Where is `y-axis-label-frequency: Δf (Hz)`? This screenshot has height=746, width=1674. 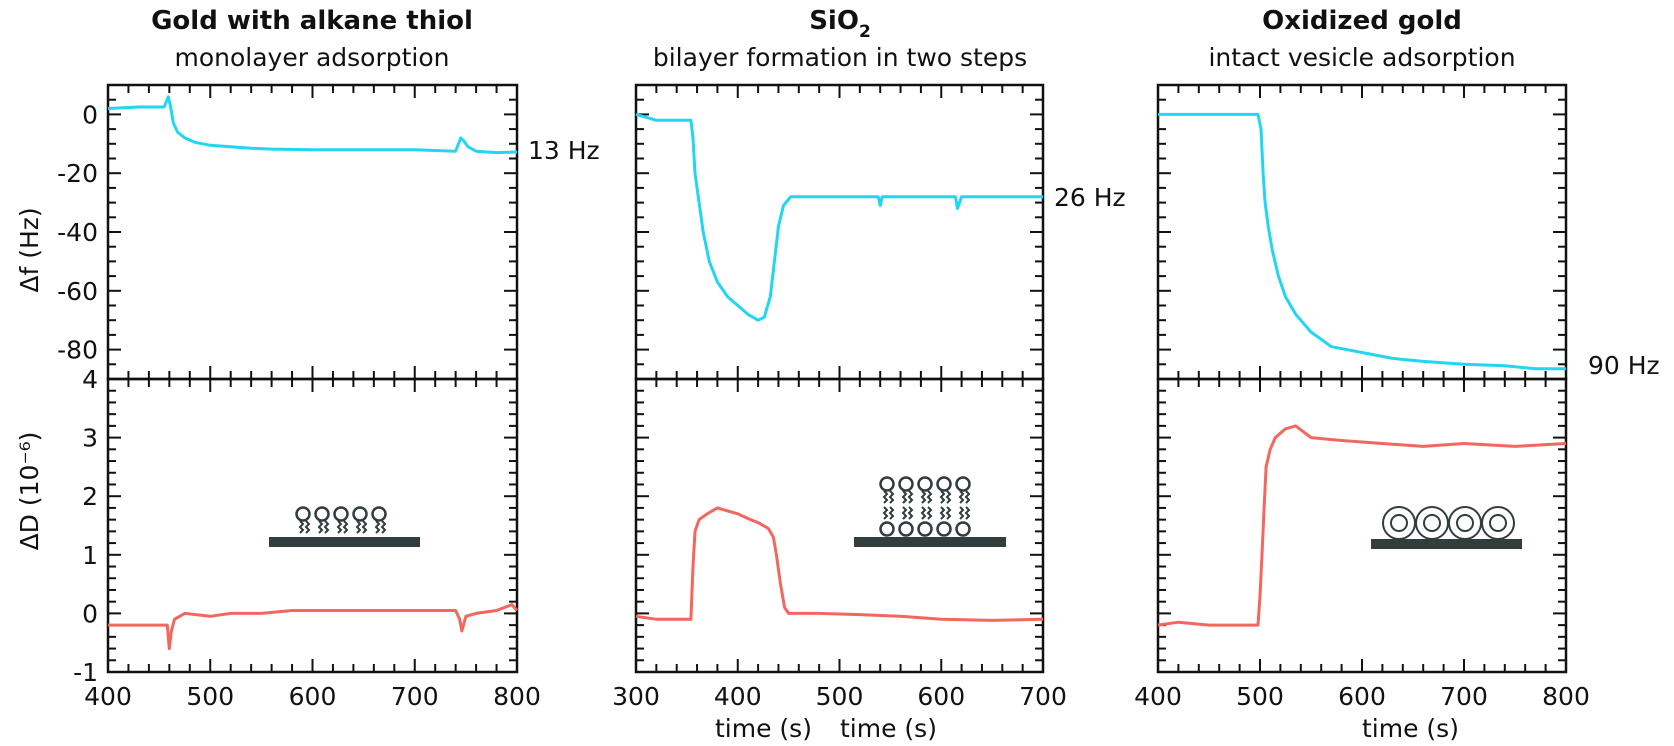 y-axis-label-frequency: Δf (Hz) is located at coordinates (29, 249).